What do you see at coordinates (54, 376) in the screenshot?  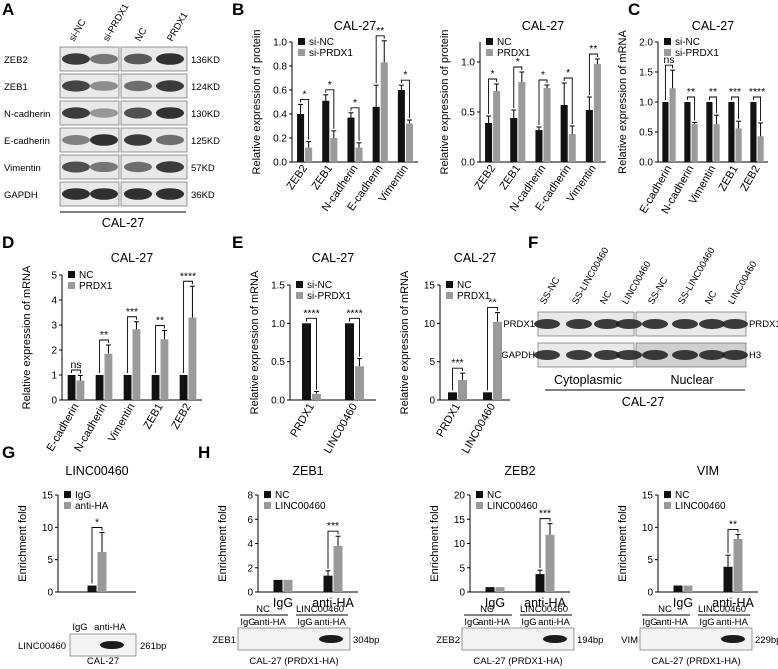 I see `y-tick-label: 1` at bounding box center [54, 376].